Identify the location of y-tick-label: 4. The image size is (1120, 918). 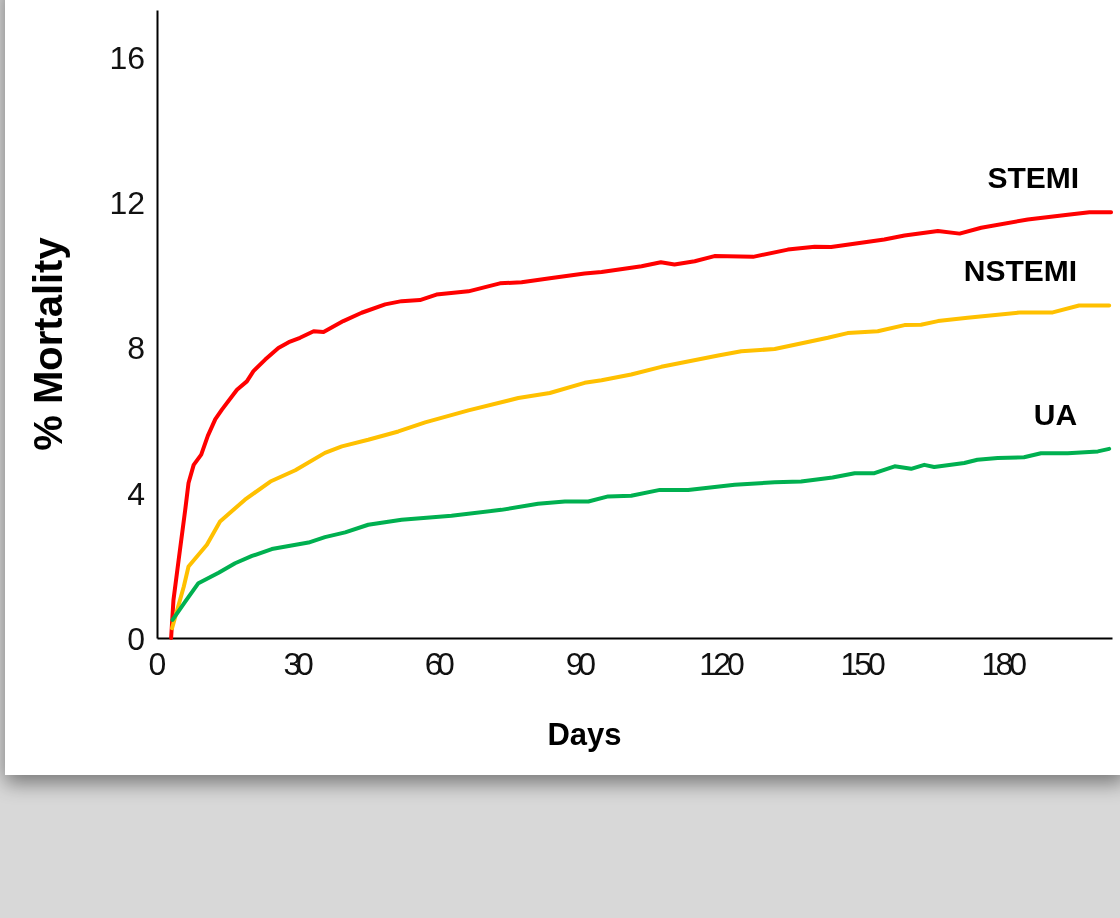
(136, 493).